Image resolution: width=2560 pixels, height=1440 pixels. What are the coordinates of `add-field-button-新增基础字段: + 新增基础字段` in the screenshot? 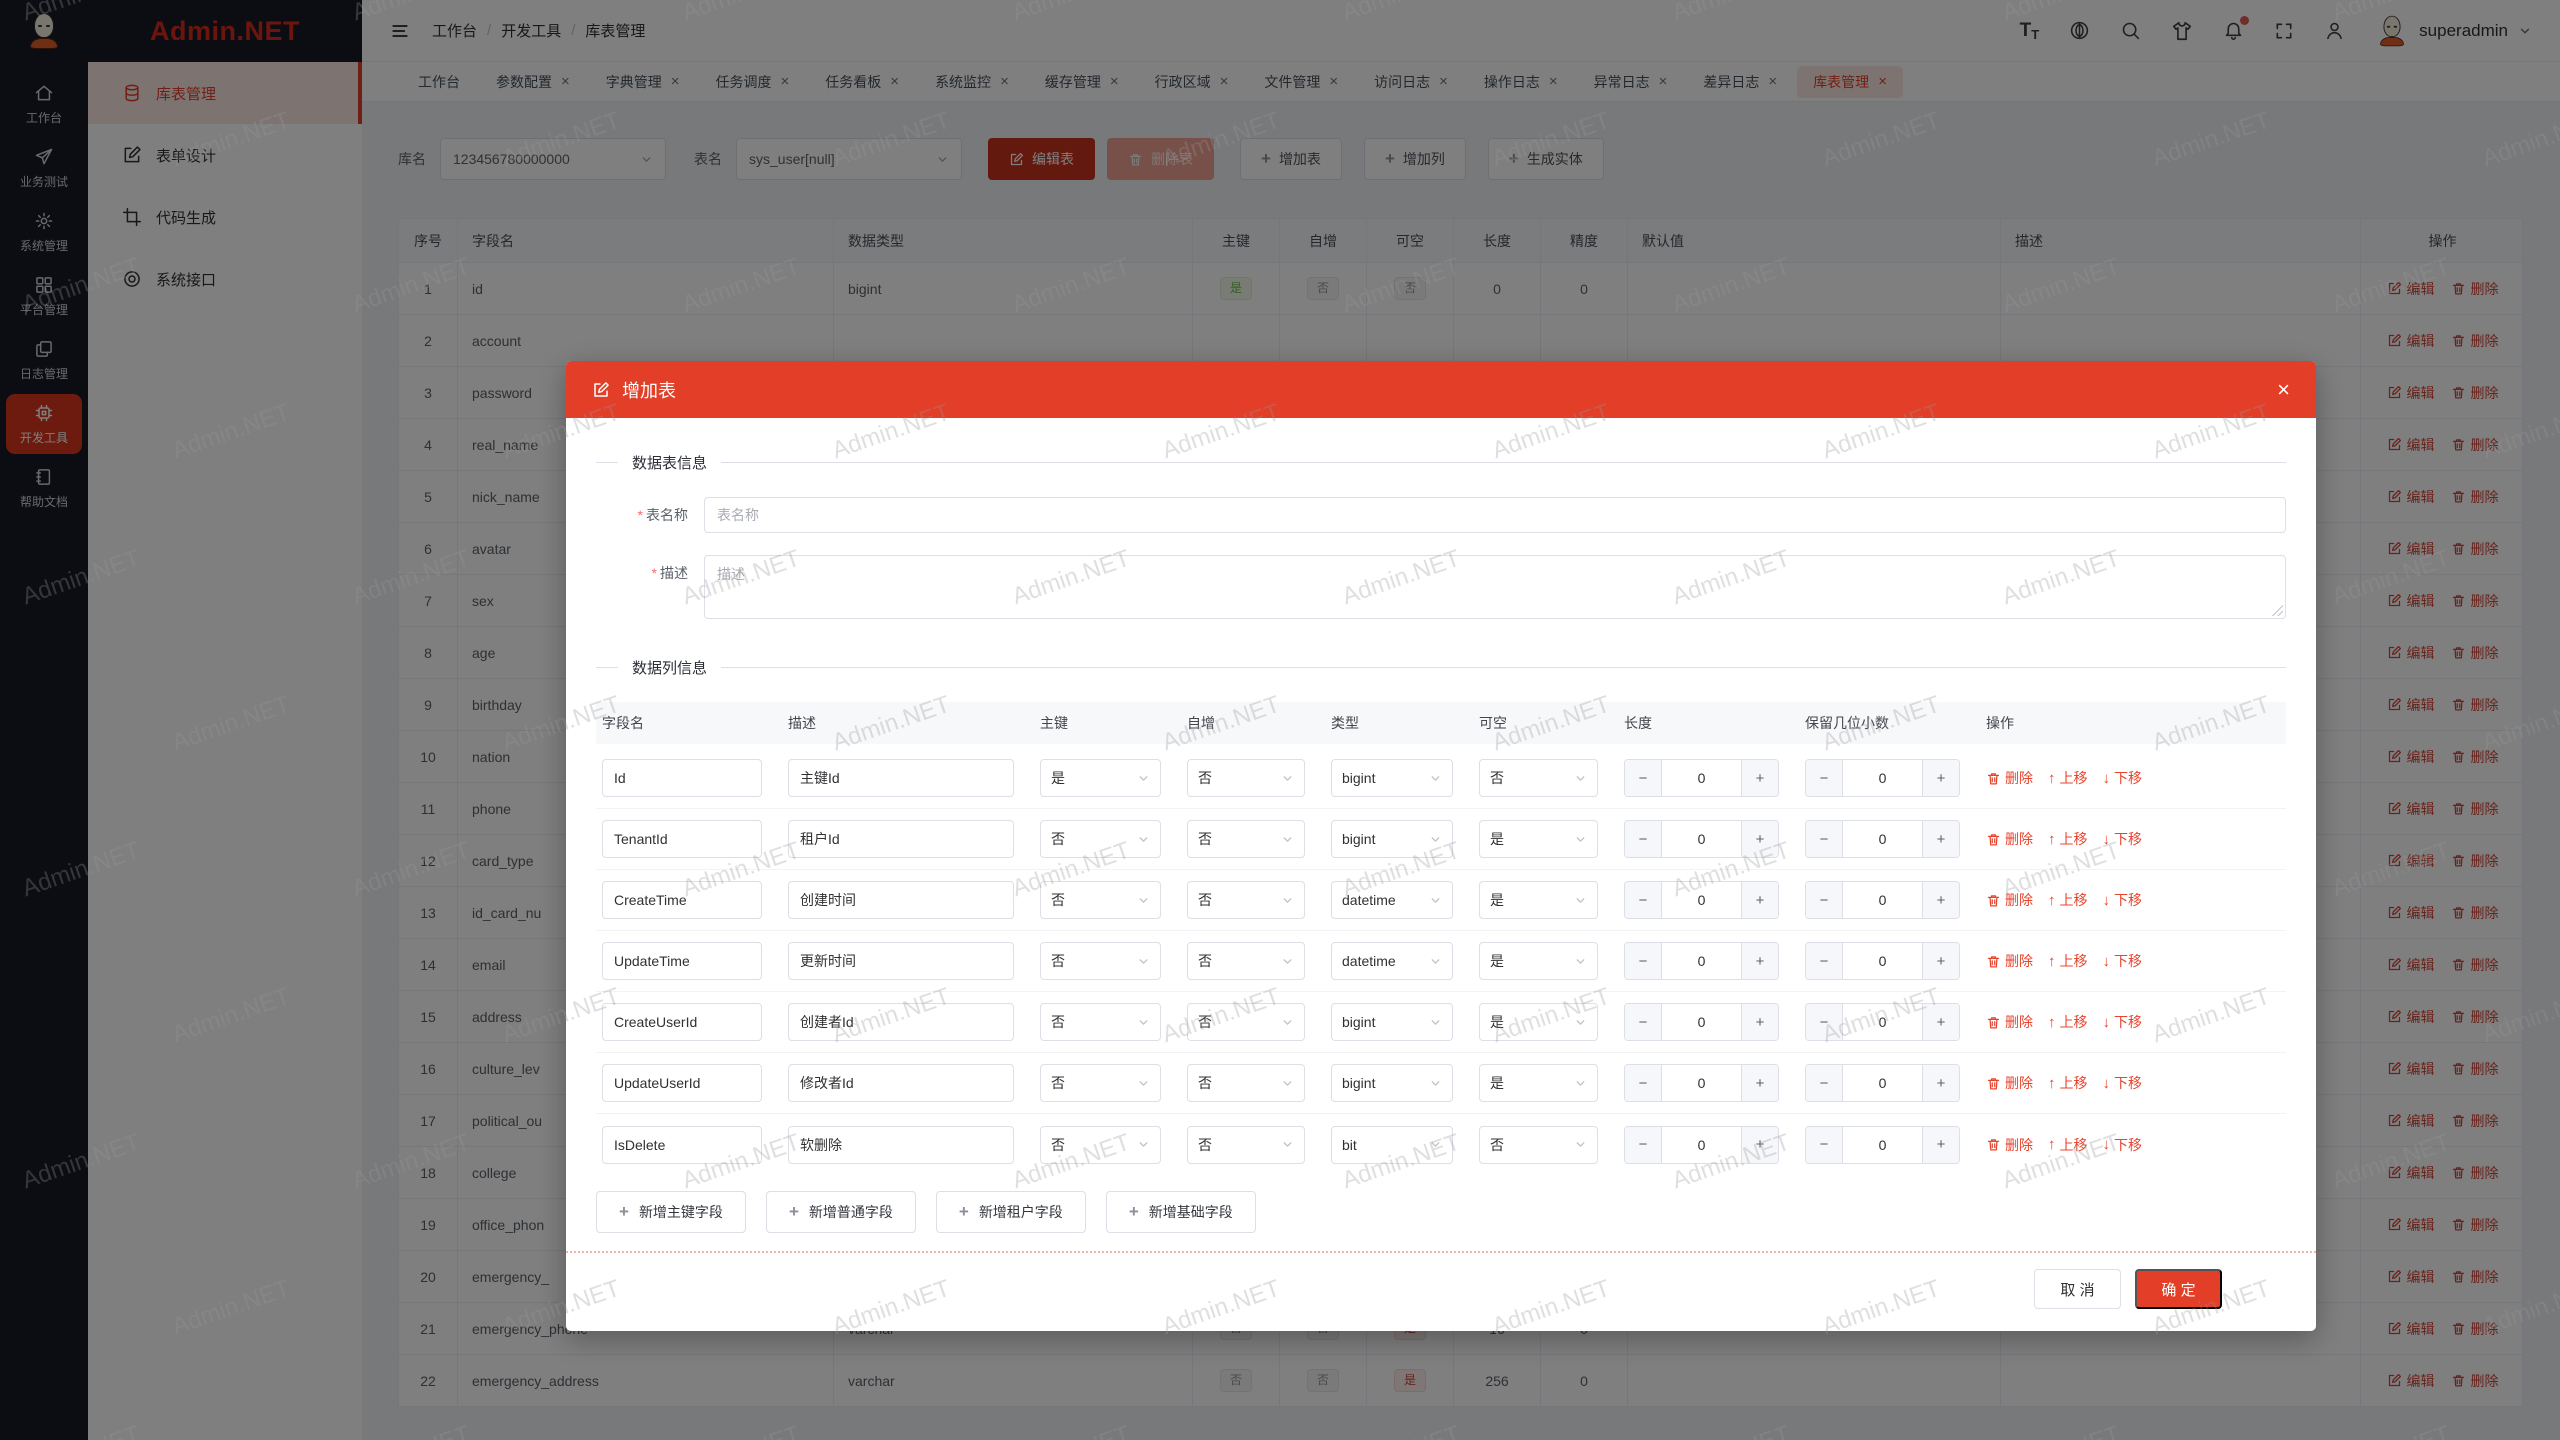 It's located at (1180, 1212).